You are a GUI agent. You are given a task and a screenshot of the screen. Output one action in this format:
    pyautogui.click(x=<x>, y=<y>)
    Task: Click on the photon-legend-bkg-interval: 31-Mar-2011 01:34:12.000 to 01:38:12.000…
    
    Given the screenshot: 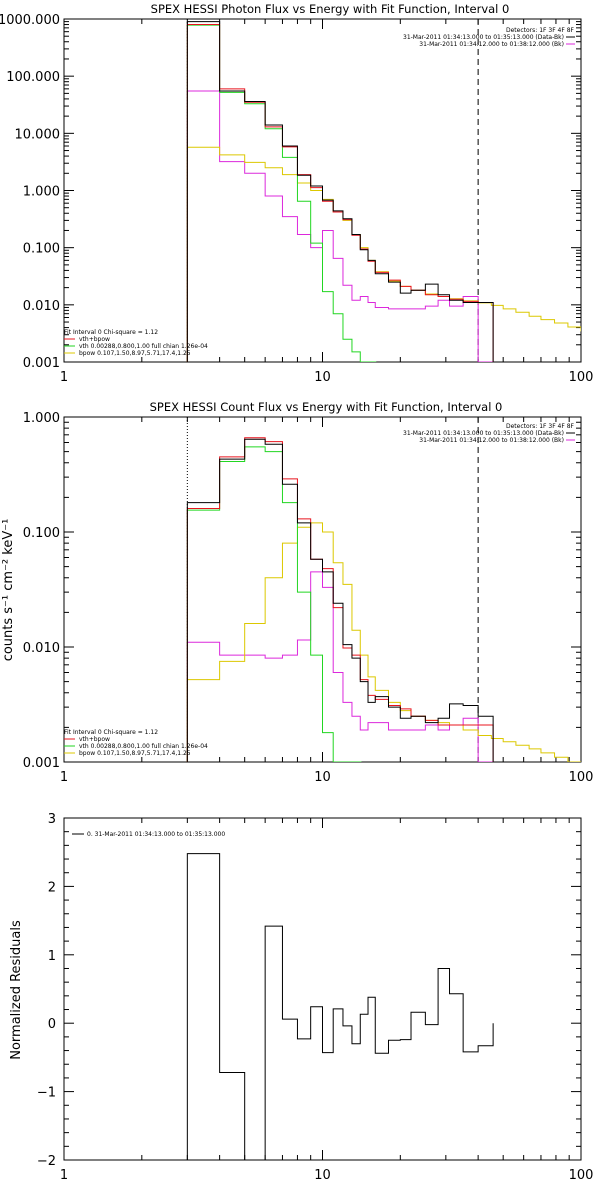 What is the action you would take?
    pyautogui.click(x=491, y=44)
    